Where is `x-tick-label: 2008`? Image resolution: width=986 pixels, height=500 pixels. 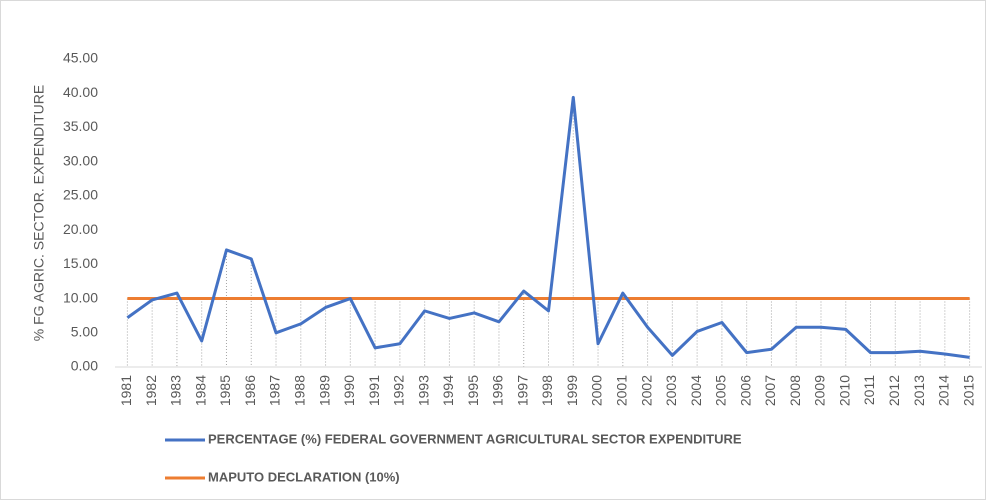
x-tick-label: 2008 is located at coordinates (795, 390).